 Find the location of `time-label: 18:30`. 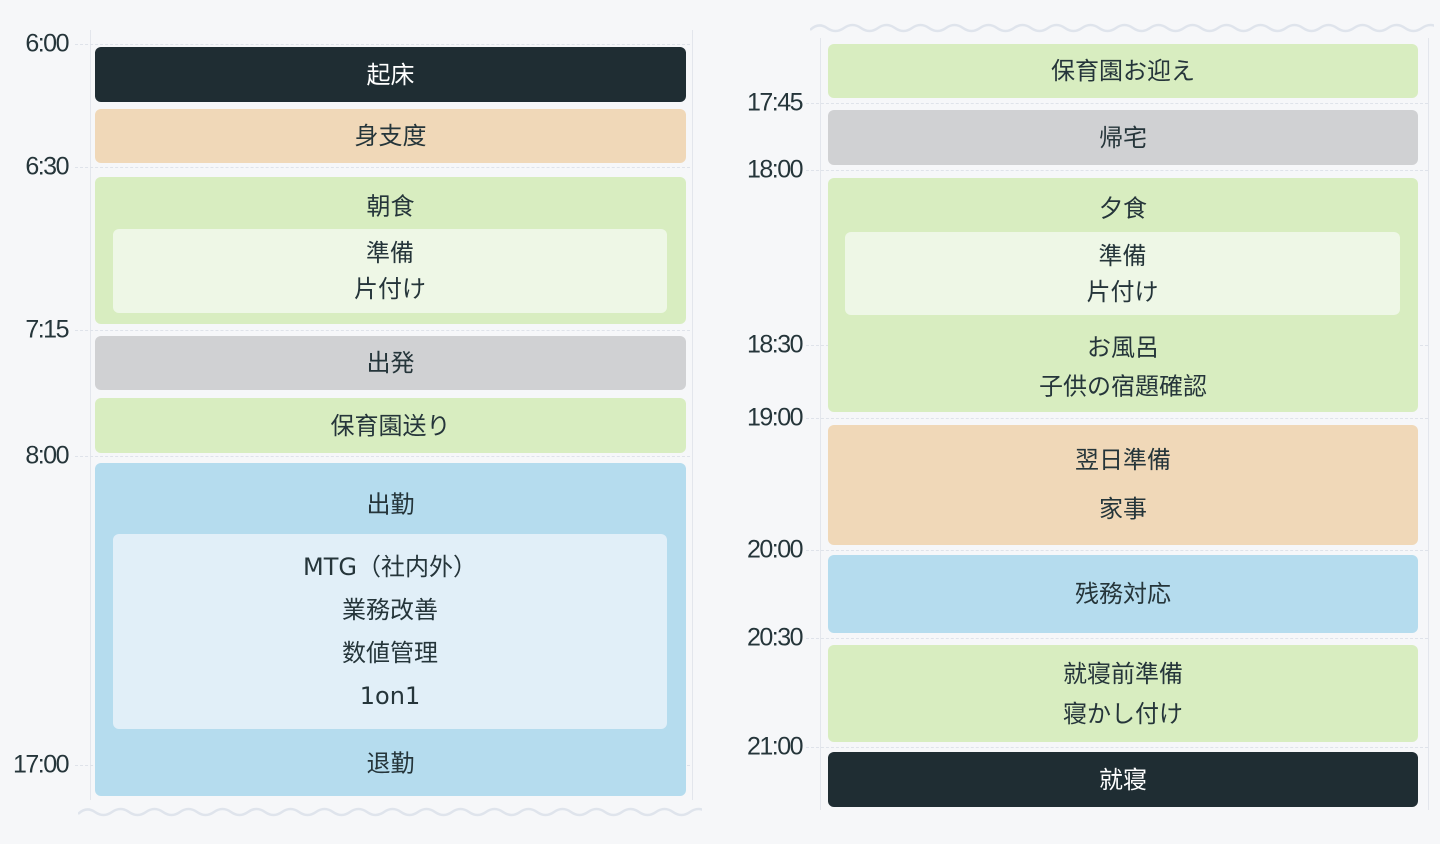

time-label: 18:30 is located at coordinates (775, 344).